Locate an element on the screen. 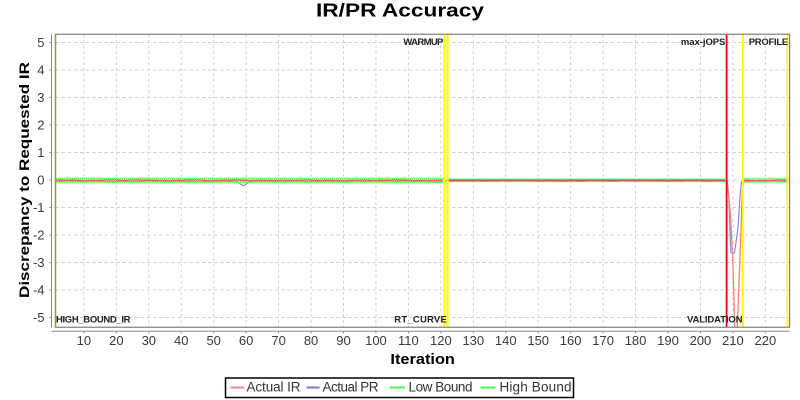 The width and height of the screenshot is (800, 400). svg-text: -5 is located at coordinates (39, 317).